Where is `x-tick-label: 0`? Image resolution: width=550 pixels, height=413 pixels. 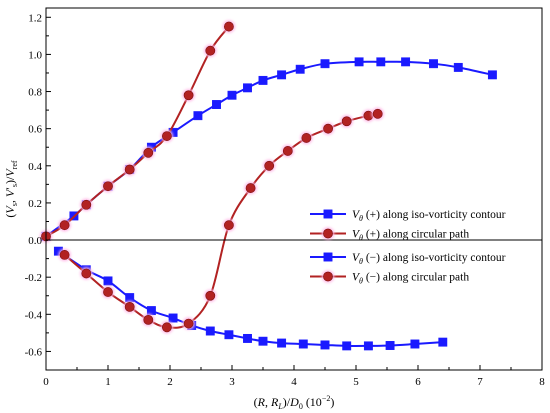
x-tick-label: 0 is located at coordinates (46, 382).